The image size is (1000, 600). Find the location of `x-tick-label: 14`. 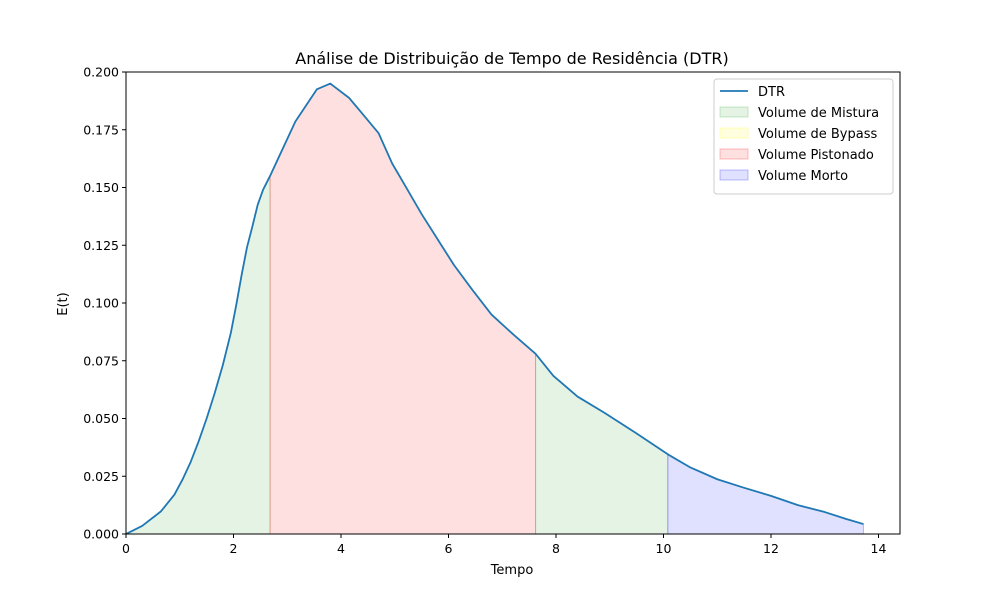

x-tick-label: 14 is located at coordinates (879, 548).